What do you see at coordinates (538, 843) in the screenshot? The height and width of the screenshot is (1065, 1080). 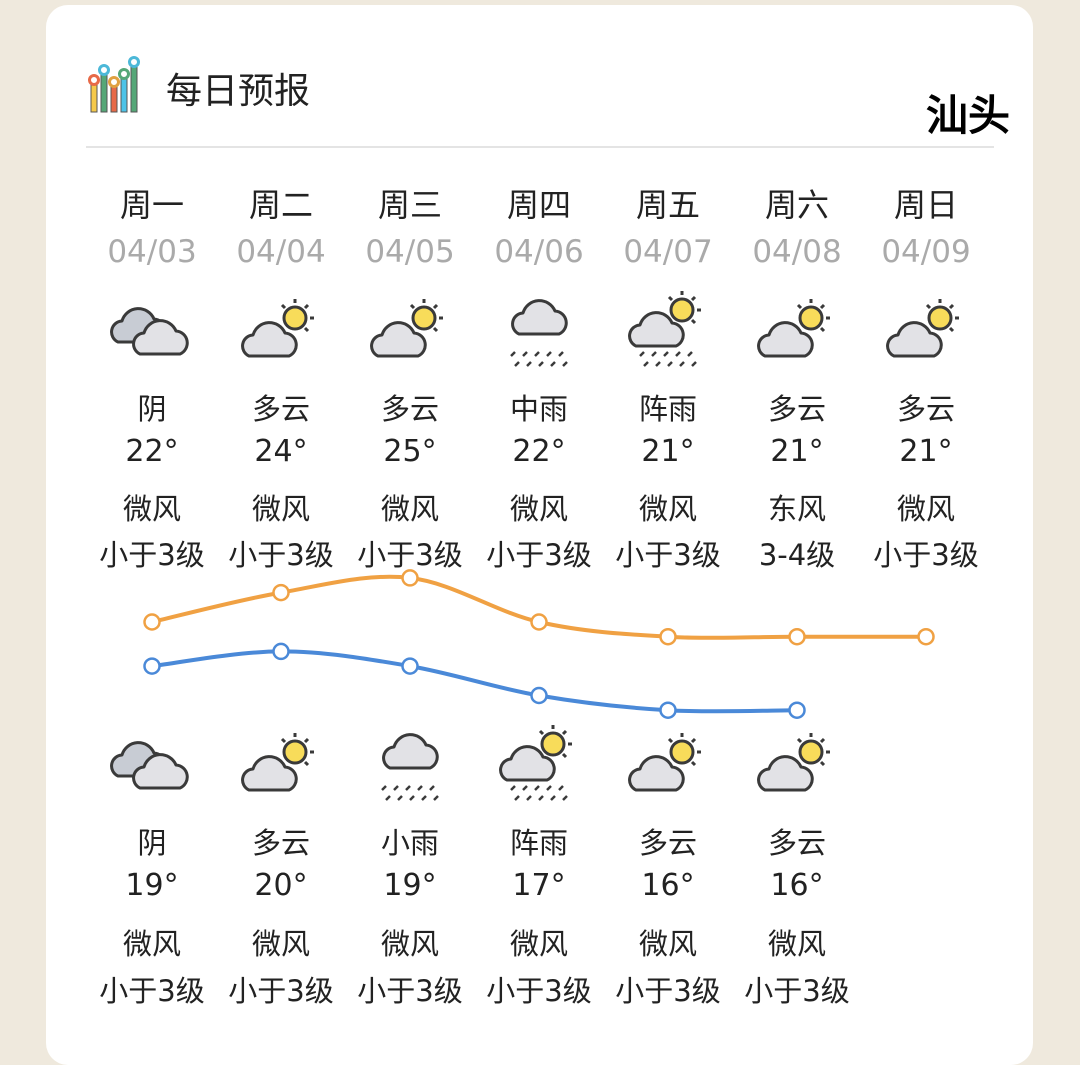 I see `night-weather-label: 阵雨` at bounding box center [538, 843].